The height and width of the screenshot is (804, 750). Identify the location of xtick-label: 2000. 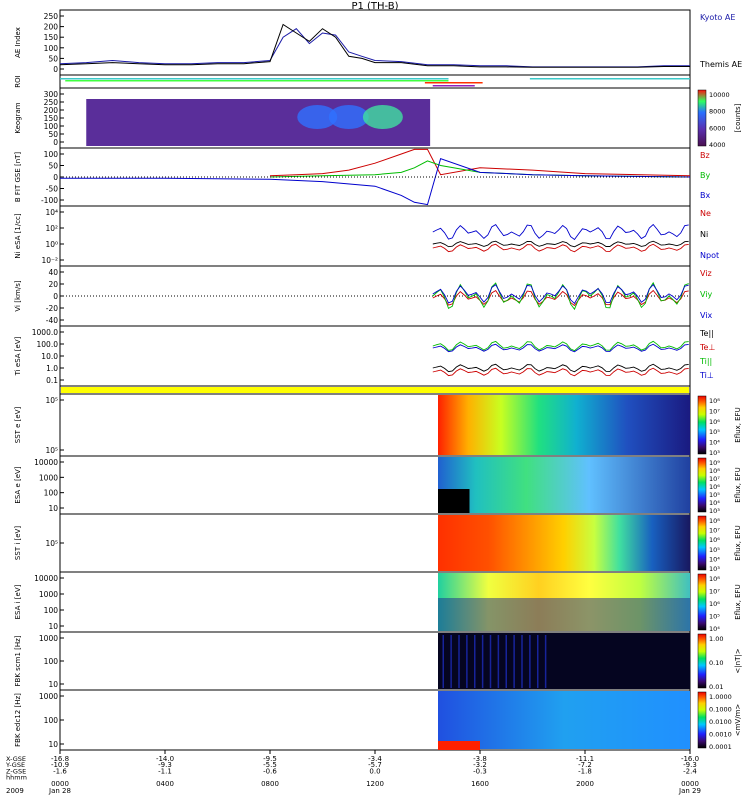
(585, 784).